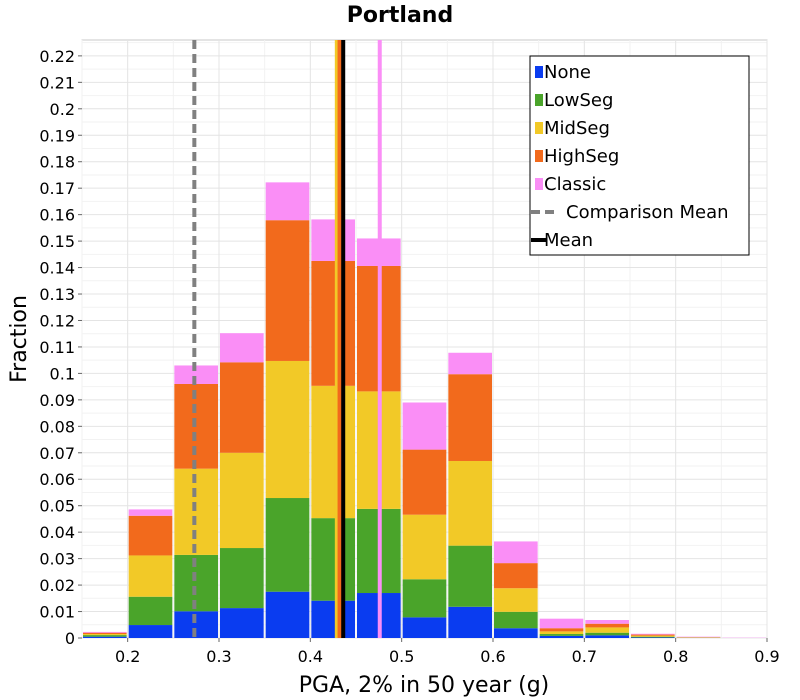  What do you see at coordinates (57, 532) in the screenshot?
I see `y-tick-label: 0.04` at bounding box center [57, 532].